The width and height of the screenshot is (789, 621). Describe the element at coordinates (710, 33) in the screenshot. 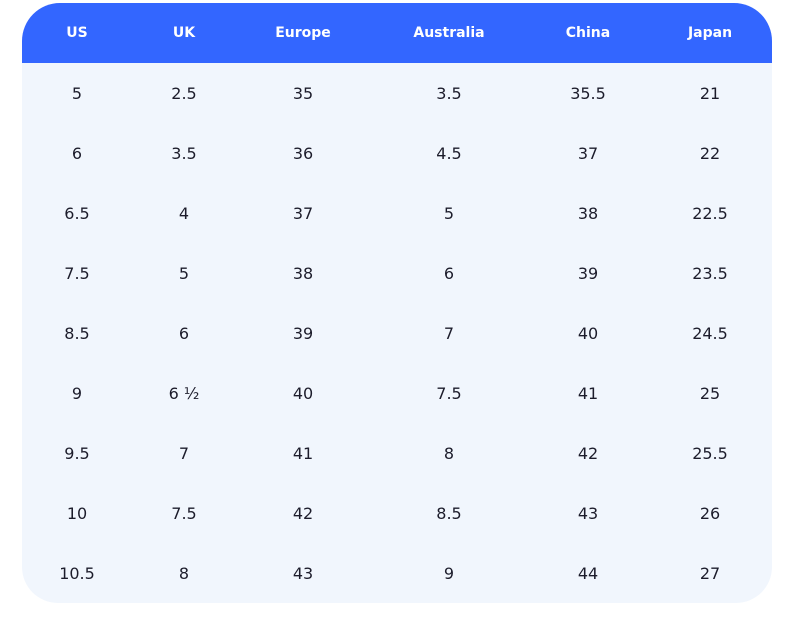

I see `header-cell: Japan` at that location.